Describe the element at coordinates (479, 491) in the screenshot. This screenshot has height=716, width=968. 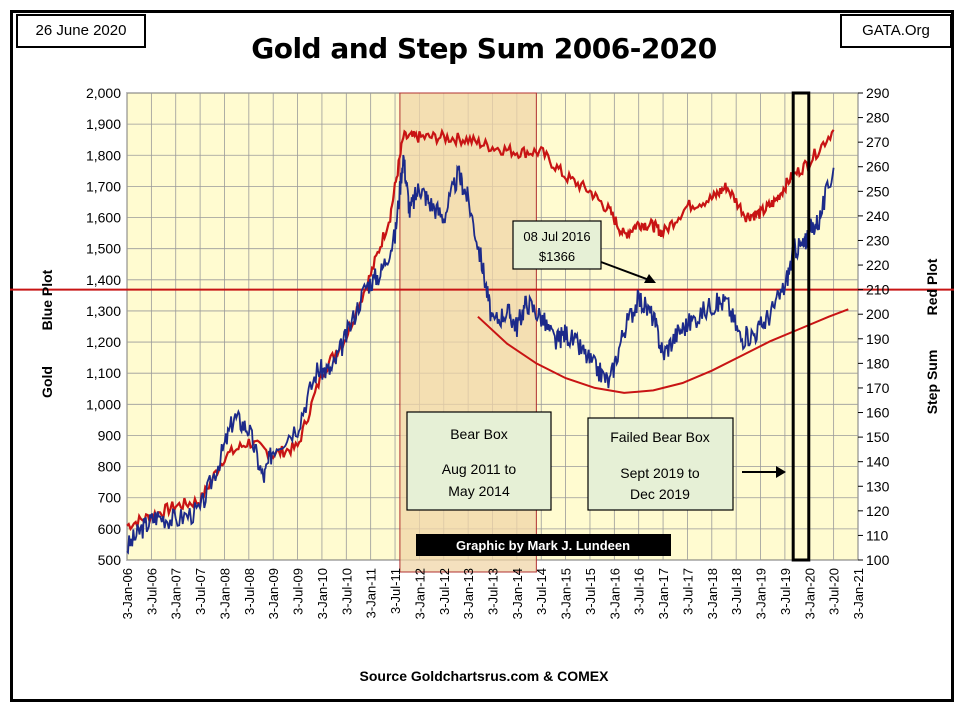
I see `bear-box-label-line2: May 2014` at that location.